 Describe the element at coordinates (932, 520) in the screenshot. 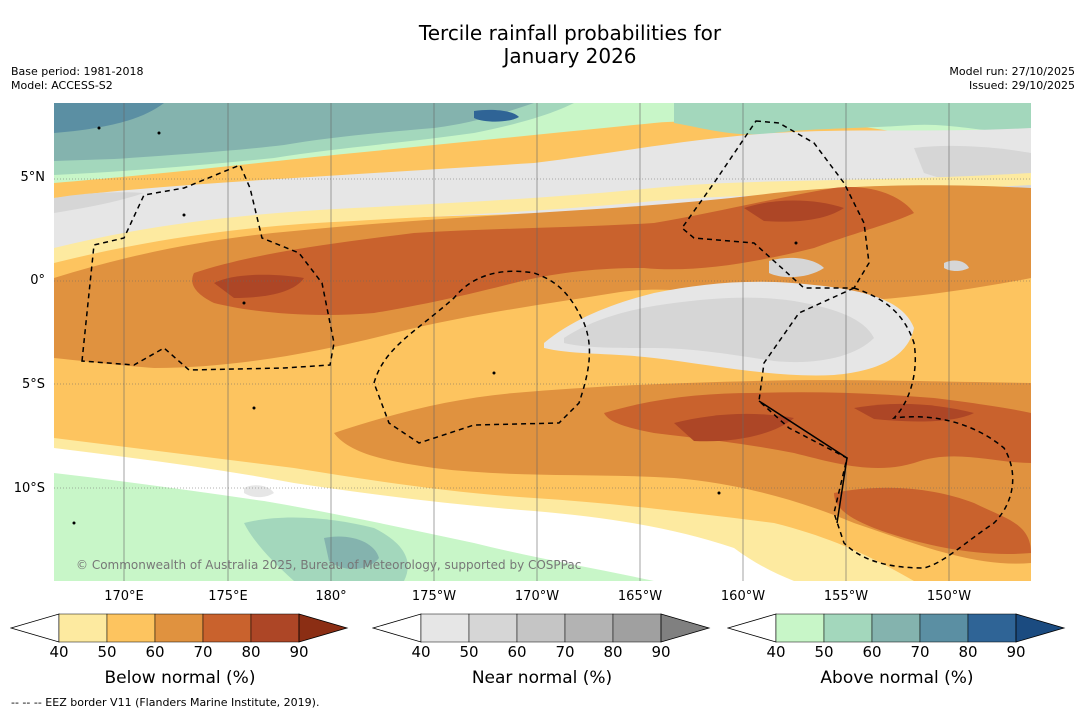

I see `below-normal-70-south-east` at that location.